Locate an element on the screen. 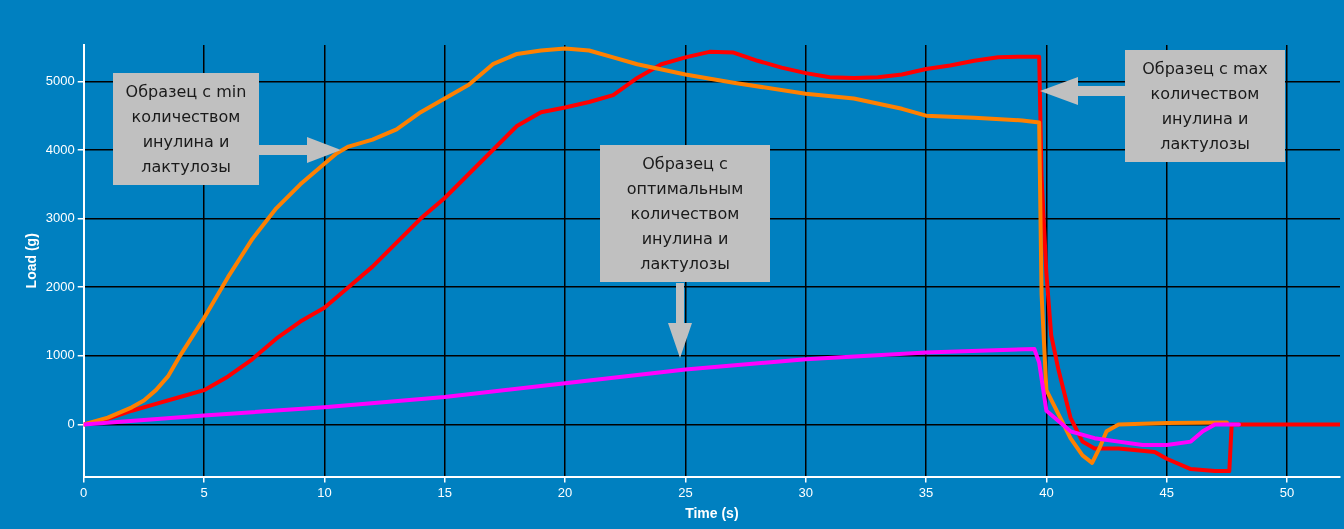  y-tick-label: 5000 is located at coordinates (60, 80).